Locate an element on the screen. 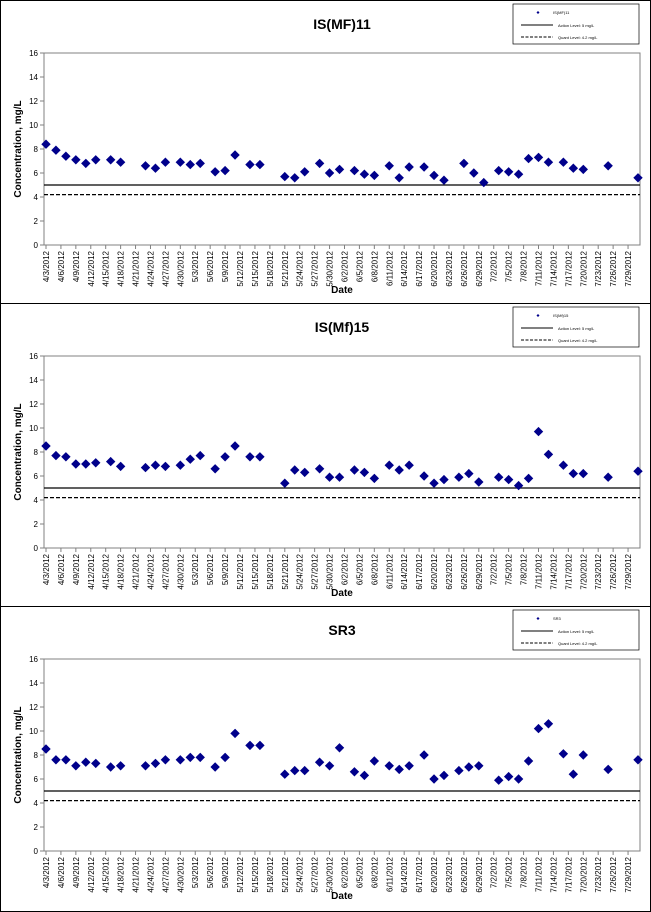 The width and height of the screenshot is (651, 912). legend-box is located at coordinates (576, 630).